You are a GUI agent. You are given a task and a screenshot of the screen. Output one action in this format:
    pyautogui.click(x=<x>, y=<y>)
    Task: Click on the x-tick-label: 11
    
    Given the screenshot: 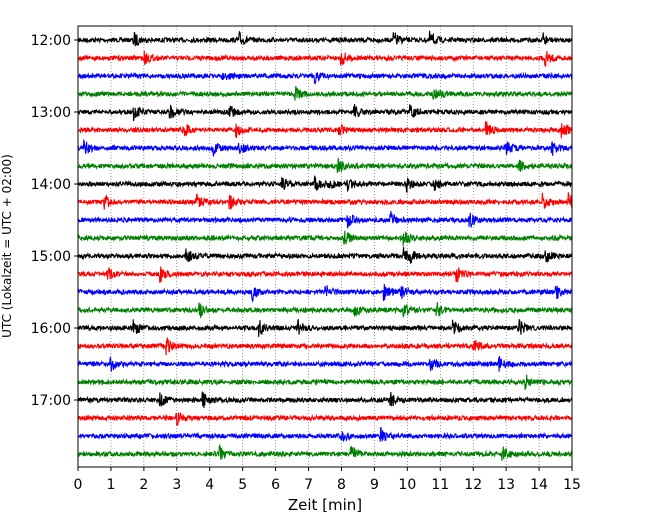 What is the action you would take?
    pyautogui.click(x=440, y=485)
    